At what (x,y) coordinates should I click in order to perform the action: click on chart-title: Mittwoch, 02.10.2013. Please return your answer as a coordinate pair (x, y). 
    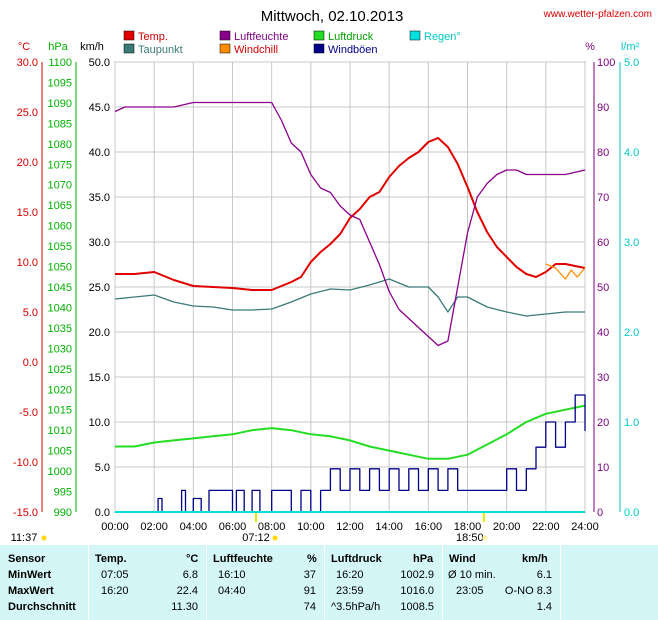
    Looking at the image, I should click on (332, 16).